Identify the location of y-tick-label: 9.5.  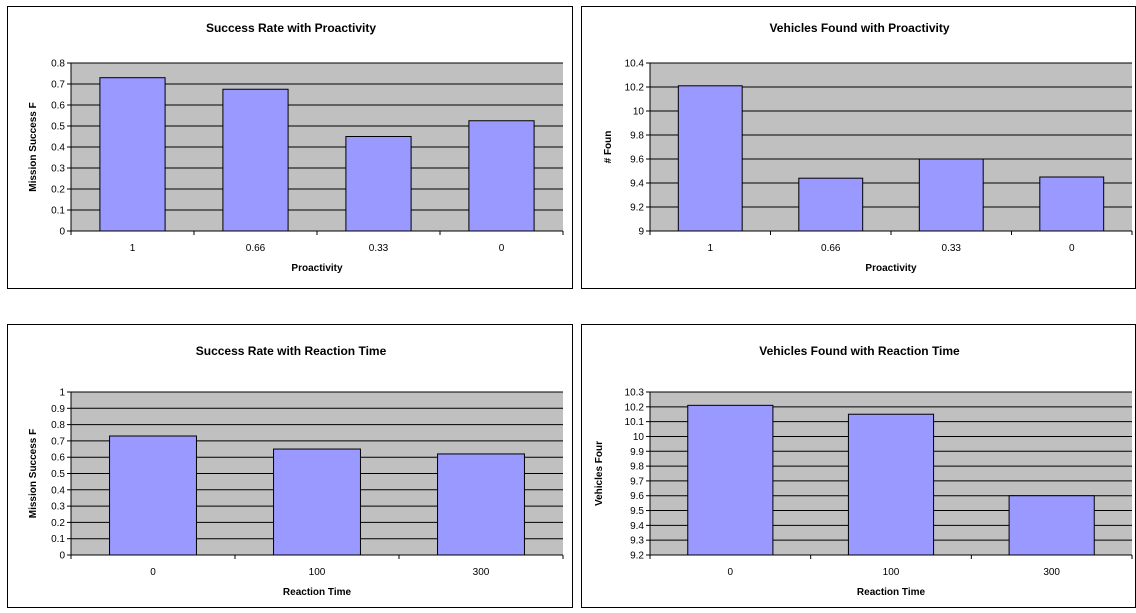
(637, 511).